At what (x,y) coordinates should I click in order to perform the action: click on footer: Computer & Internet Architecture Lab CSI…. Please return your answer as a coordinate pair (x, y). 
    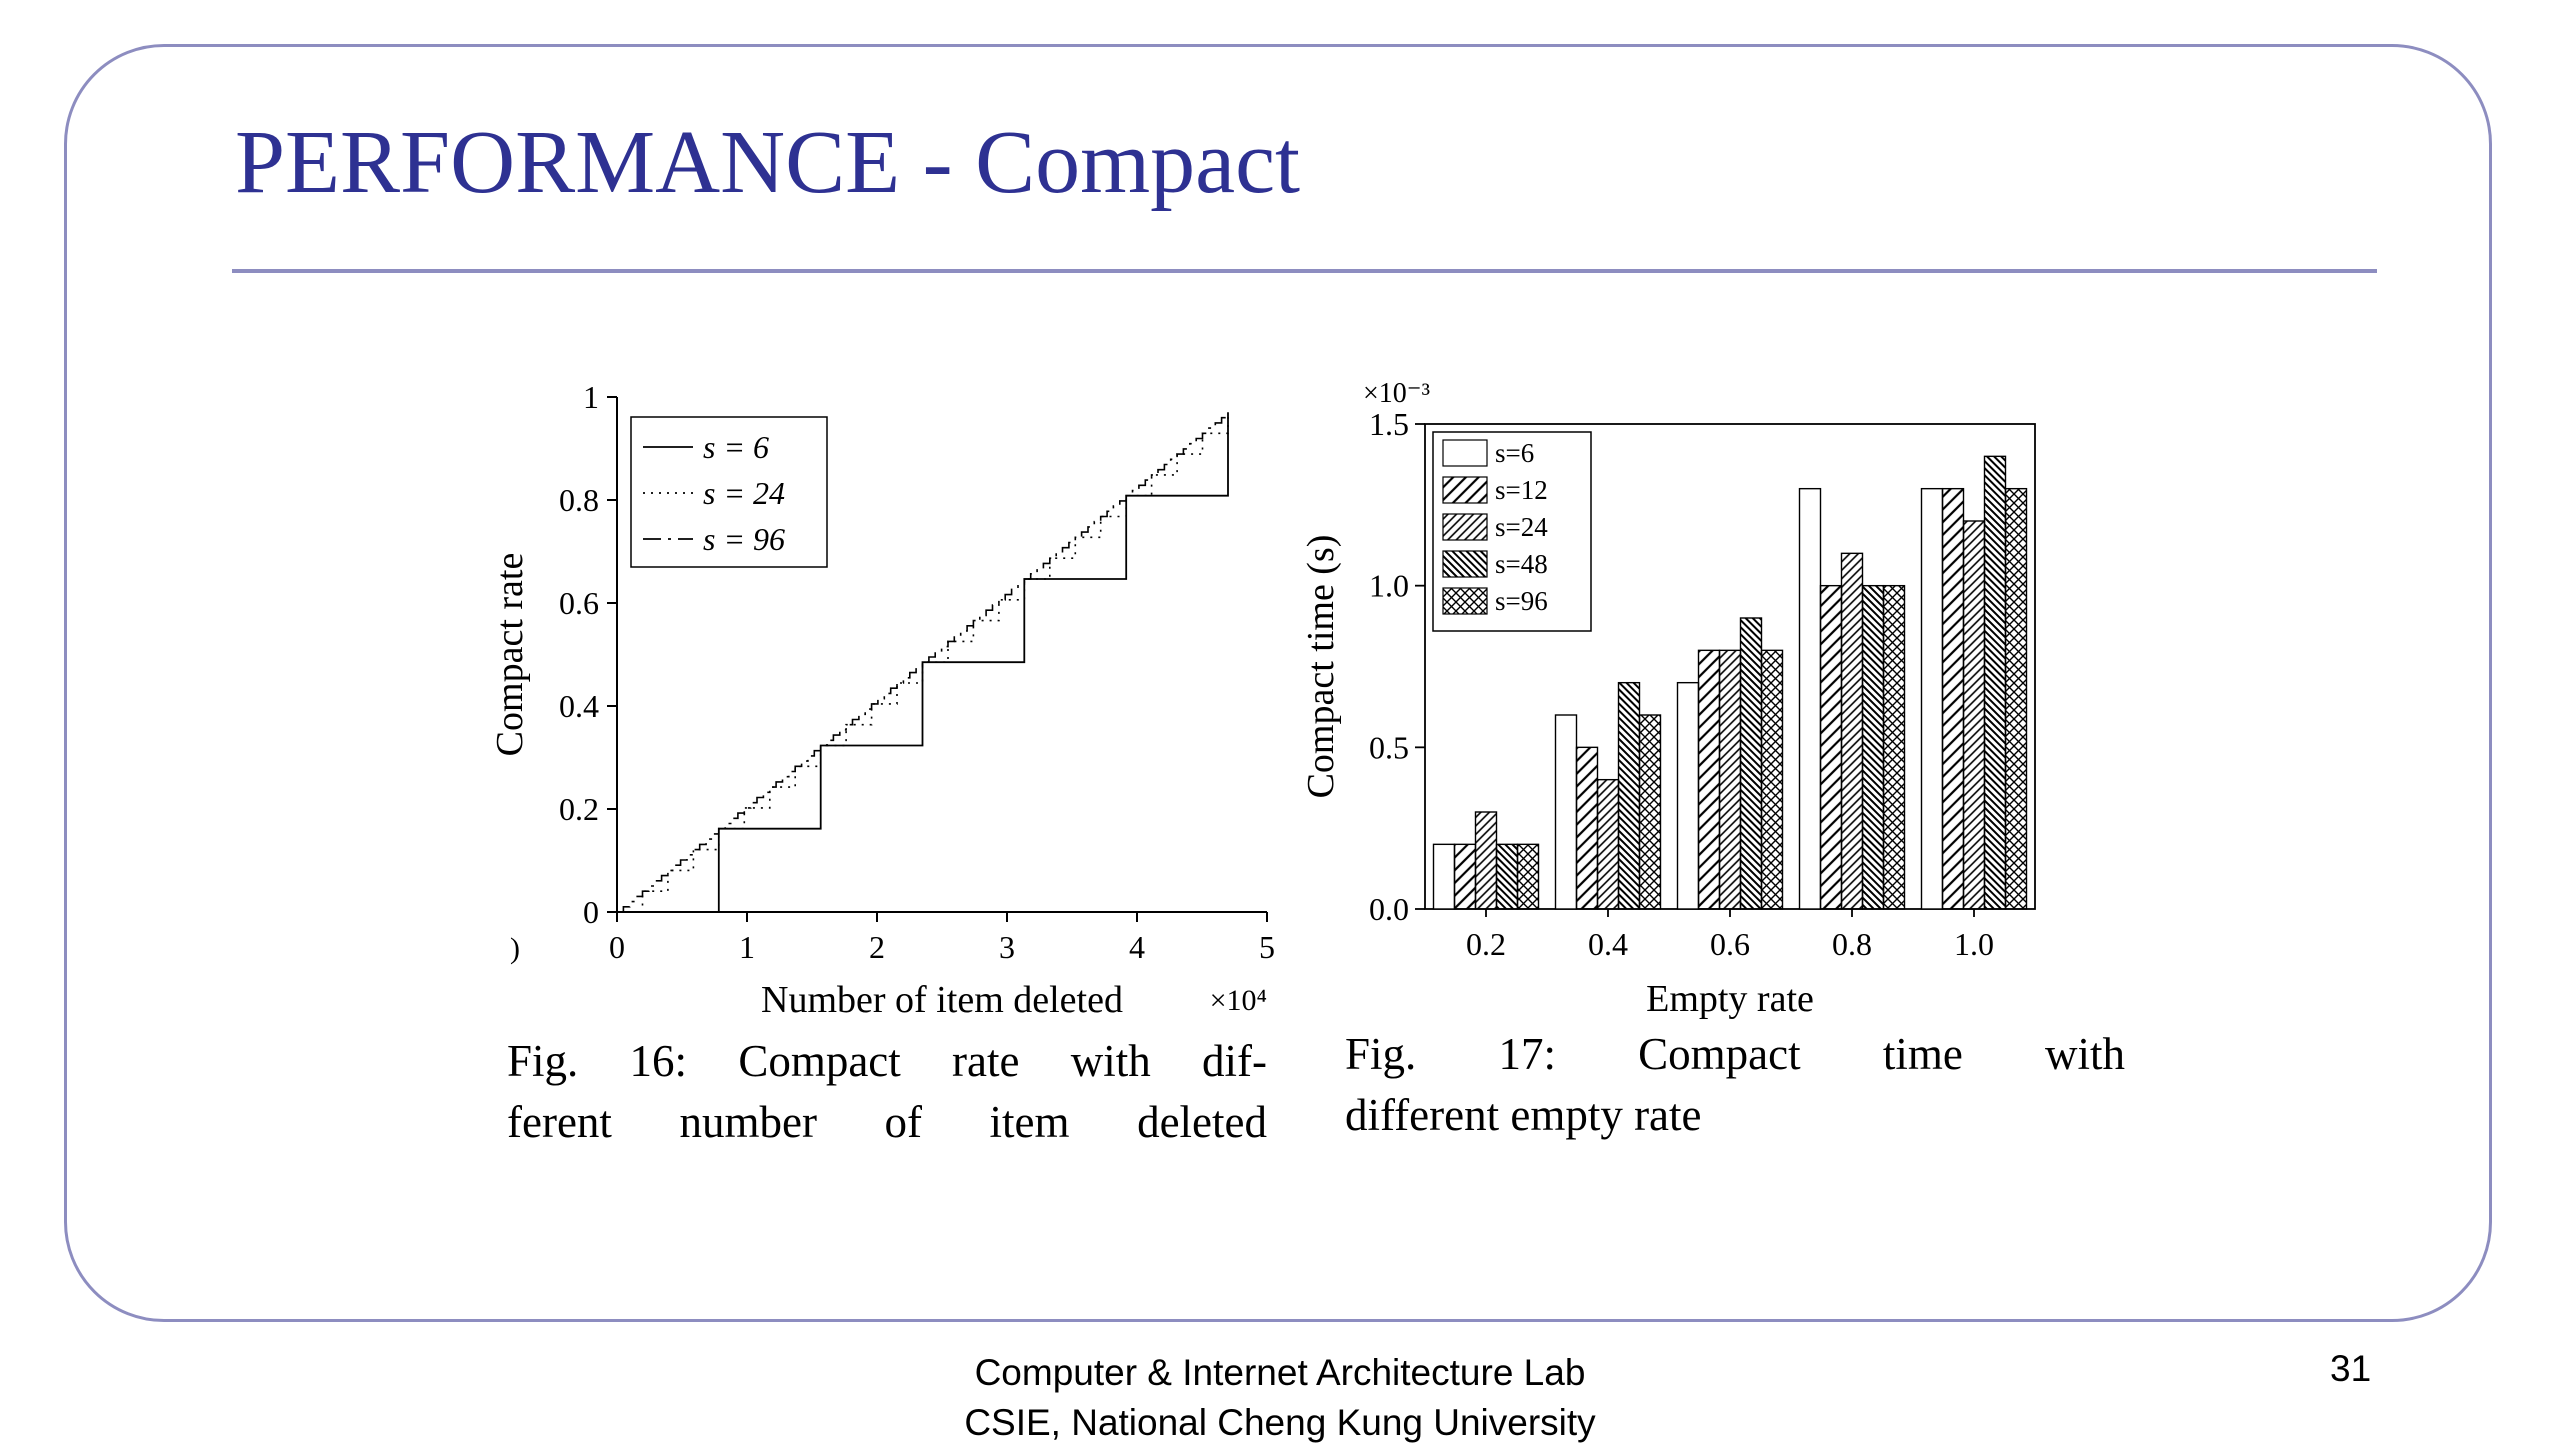
    Looking at the image, I should click on (1280, 1398).